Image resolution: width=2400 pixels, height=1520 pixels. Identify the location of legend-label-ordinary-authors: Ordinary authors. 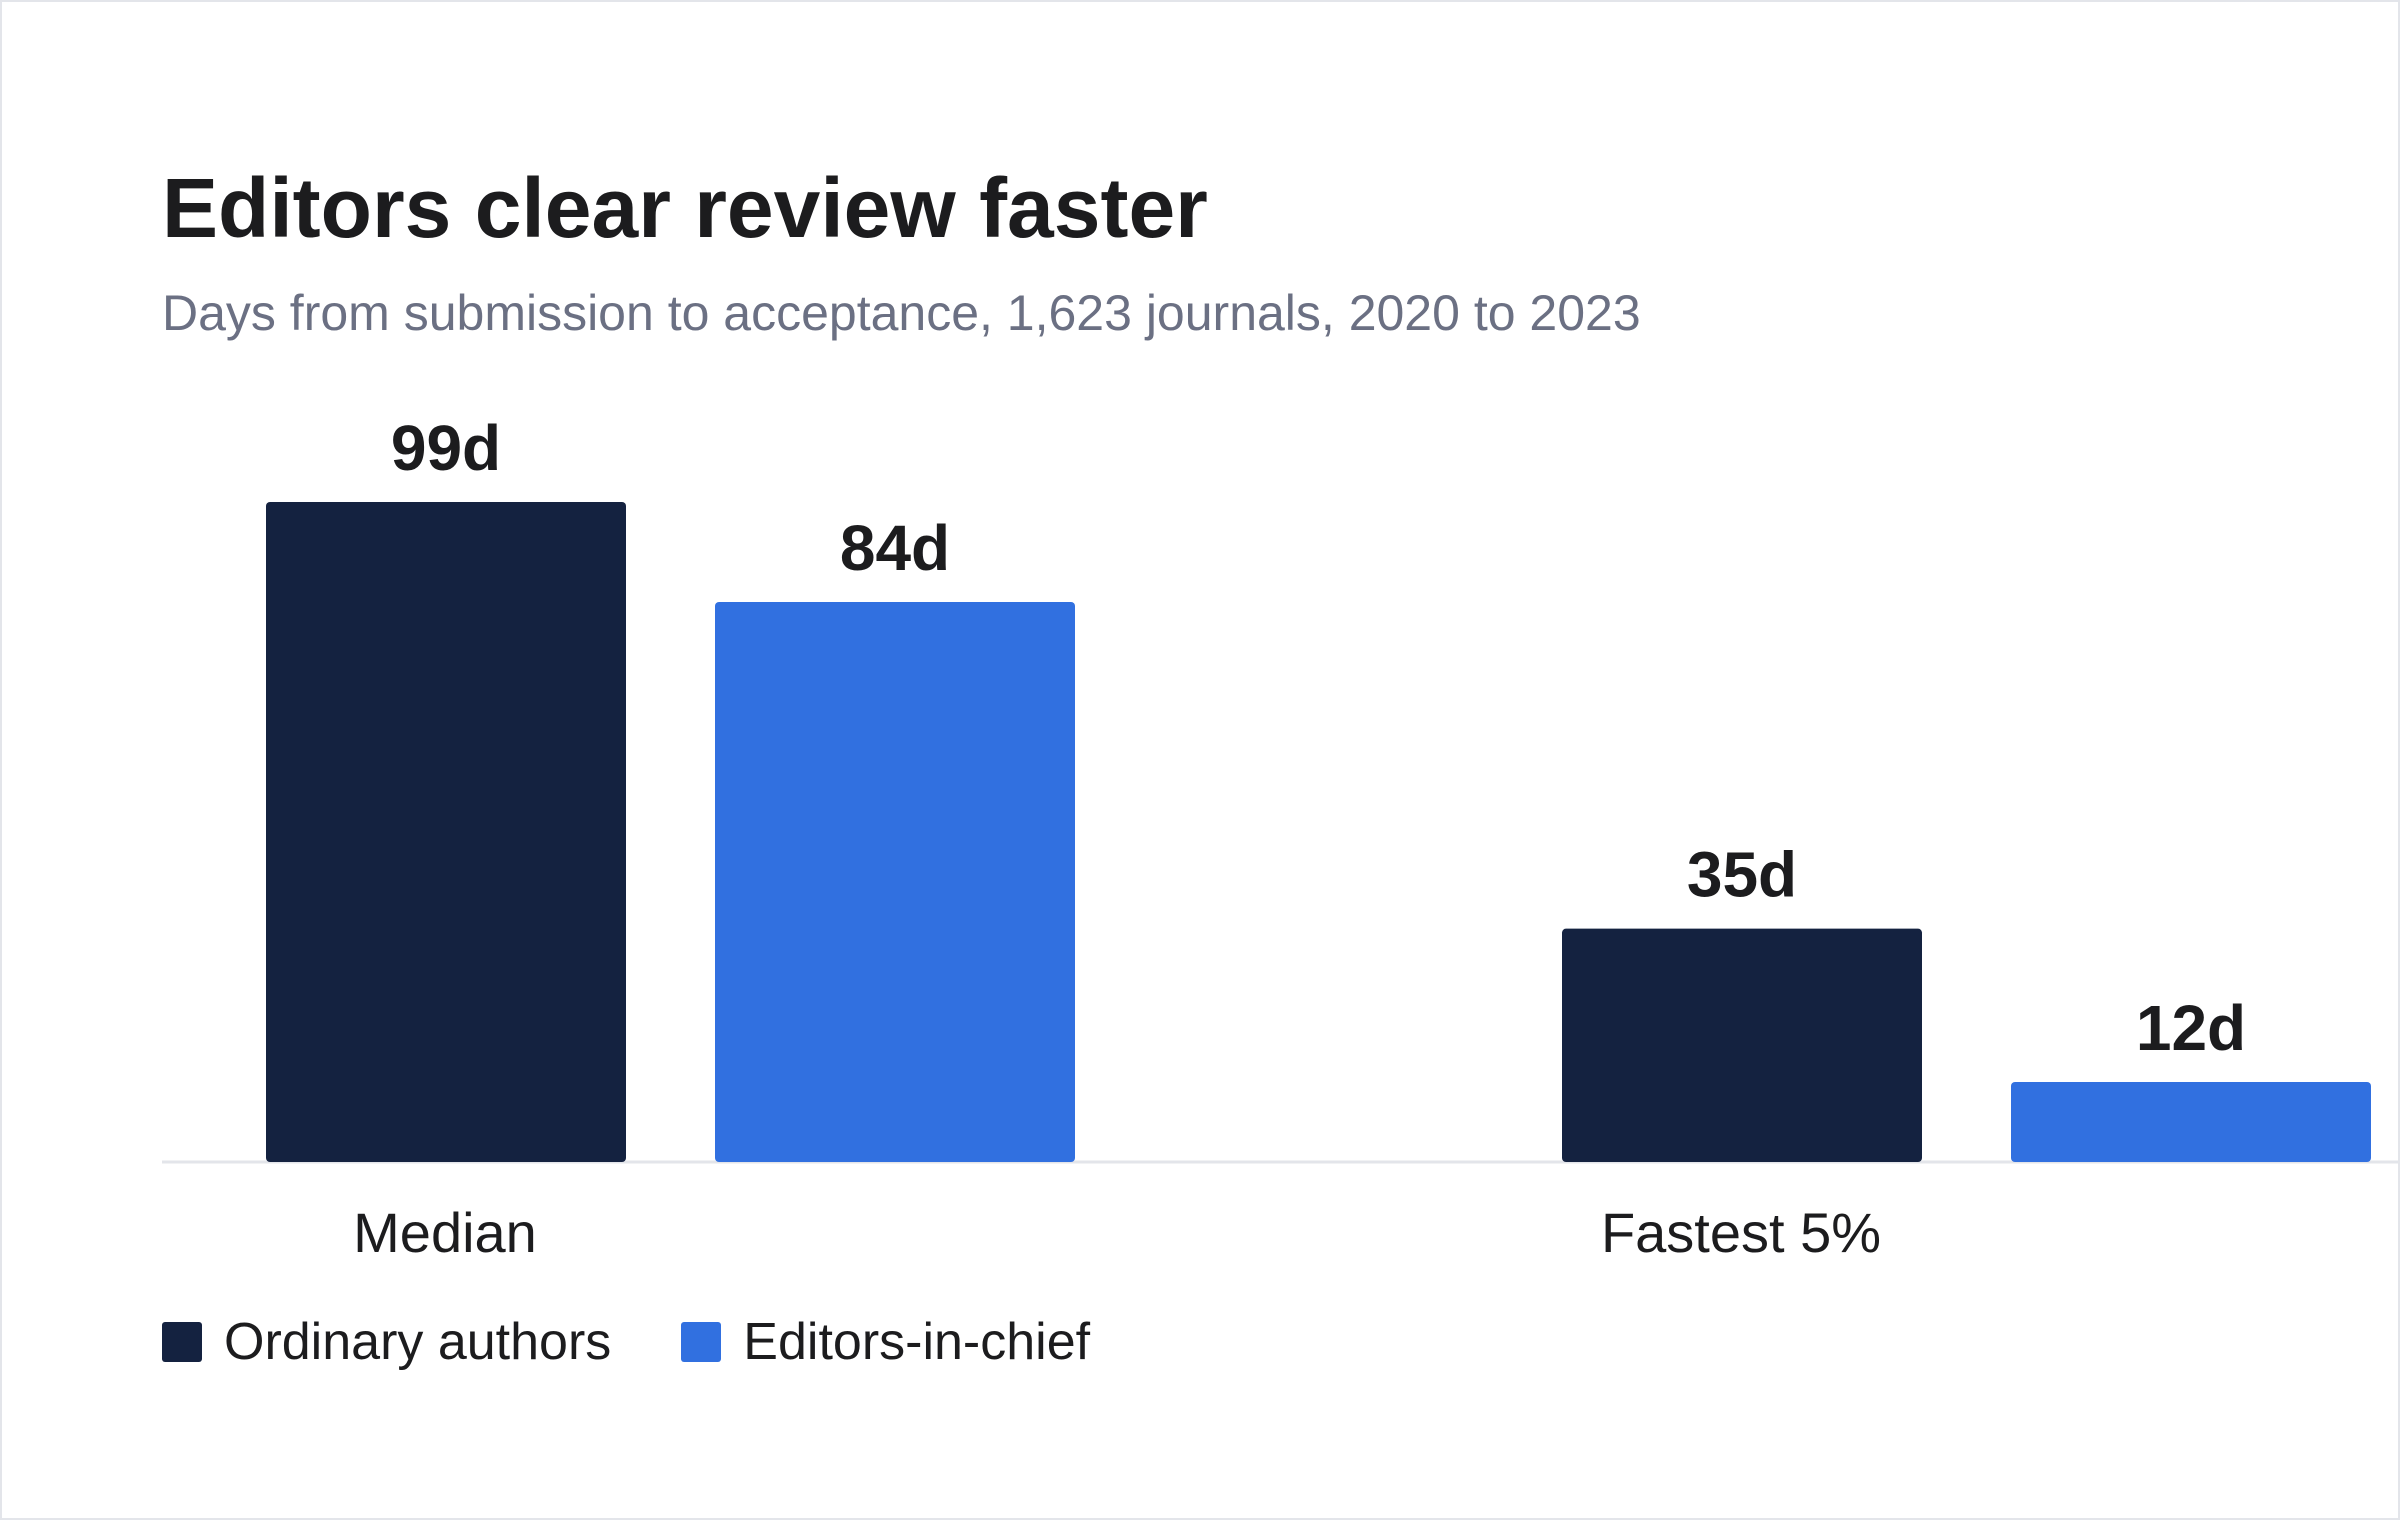
(418, 1342).